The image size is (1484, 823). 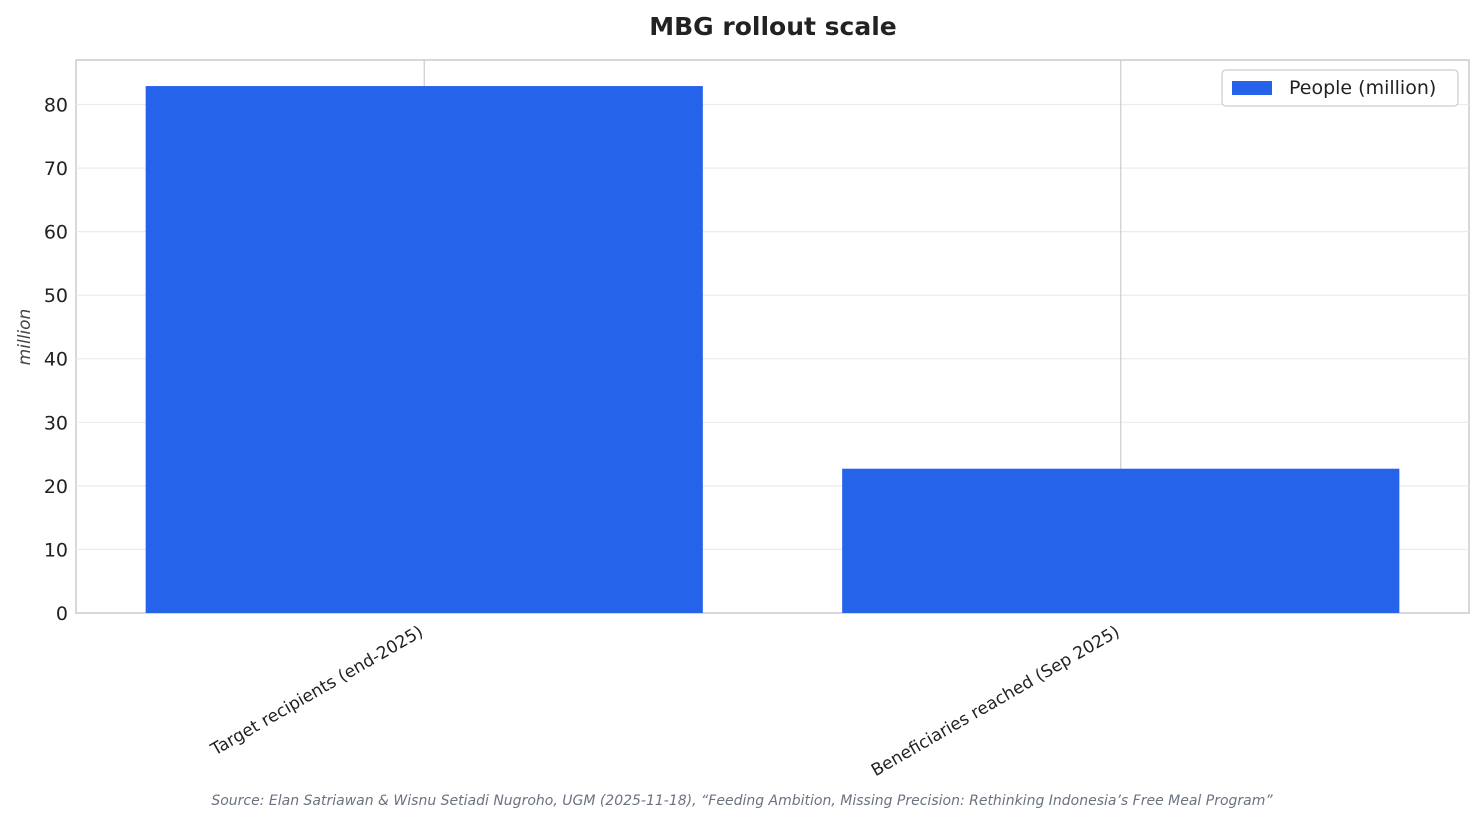 I want to click on legend-box, so click(x=1340, y=88).